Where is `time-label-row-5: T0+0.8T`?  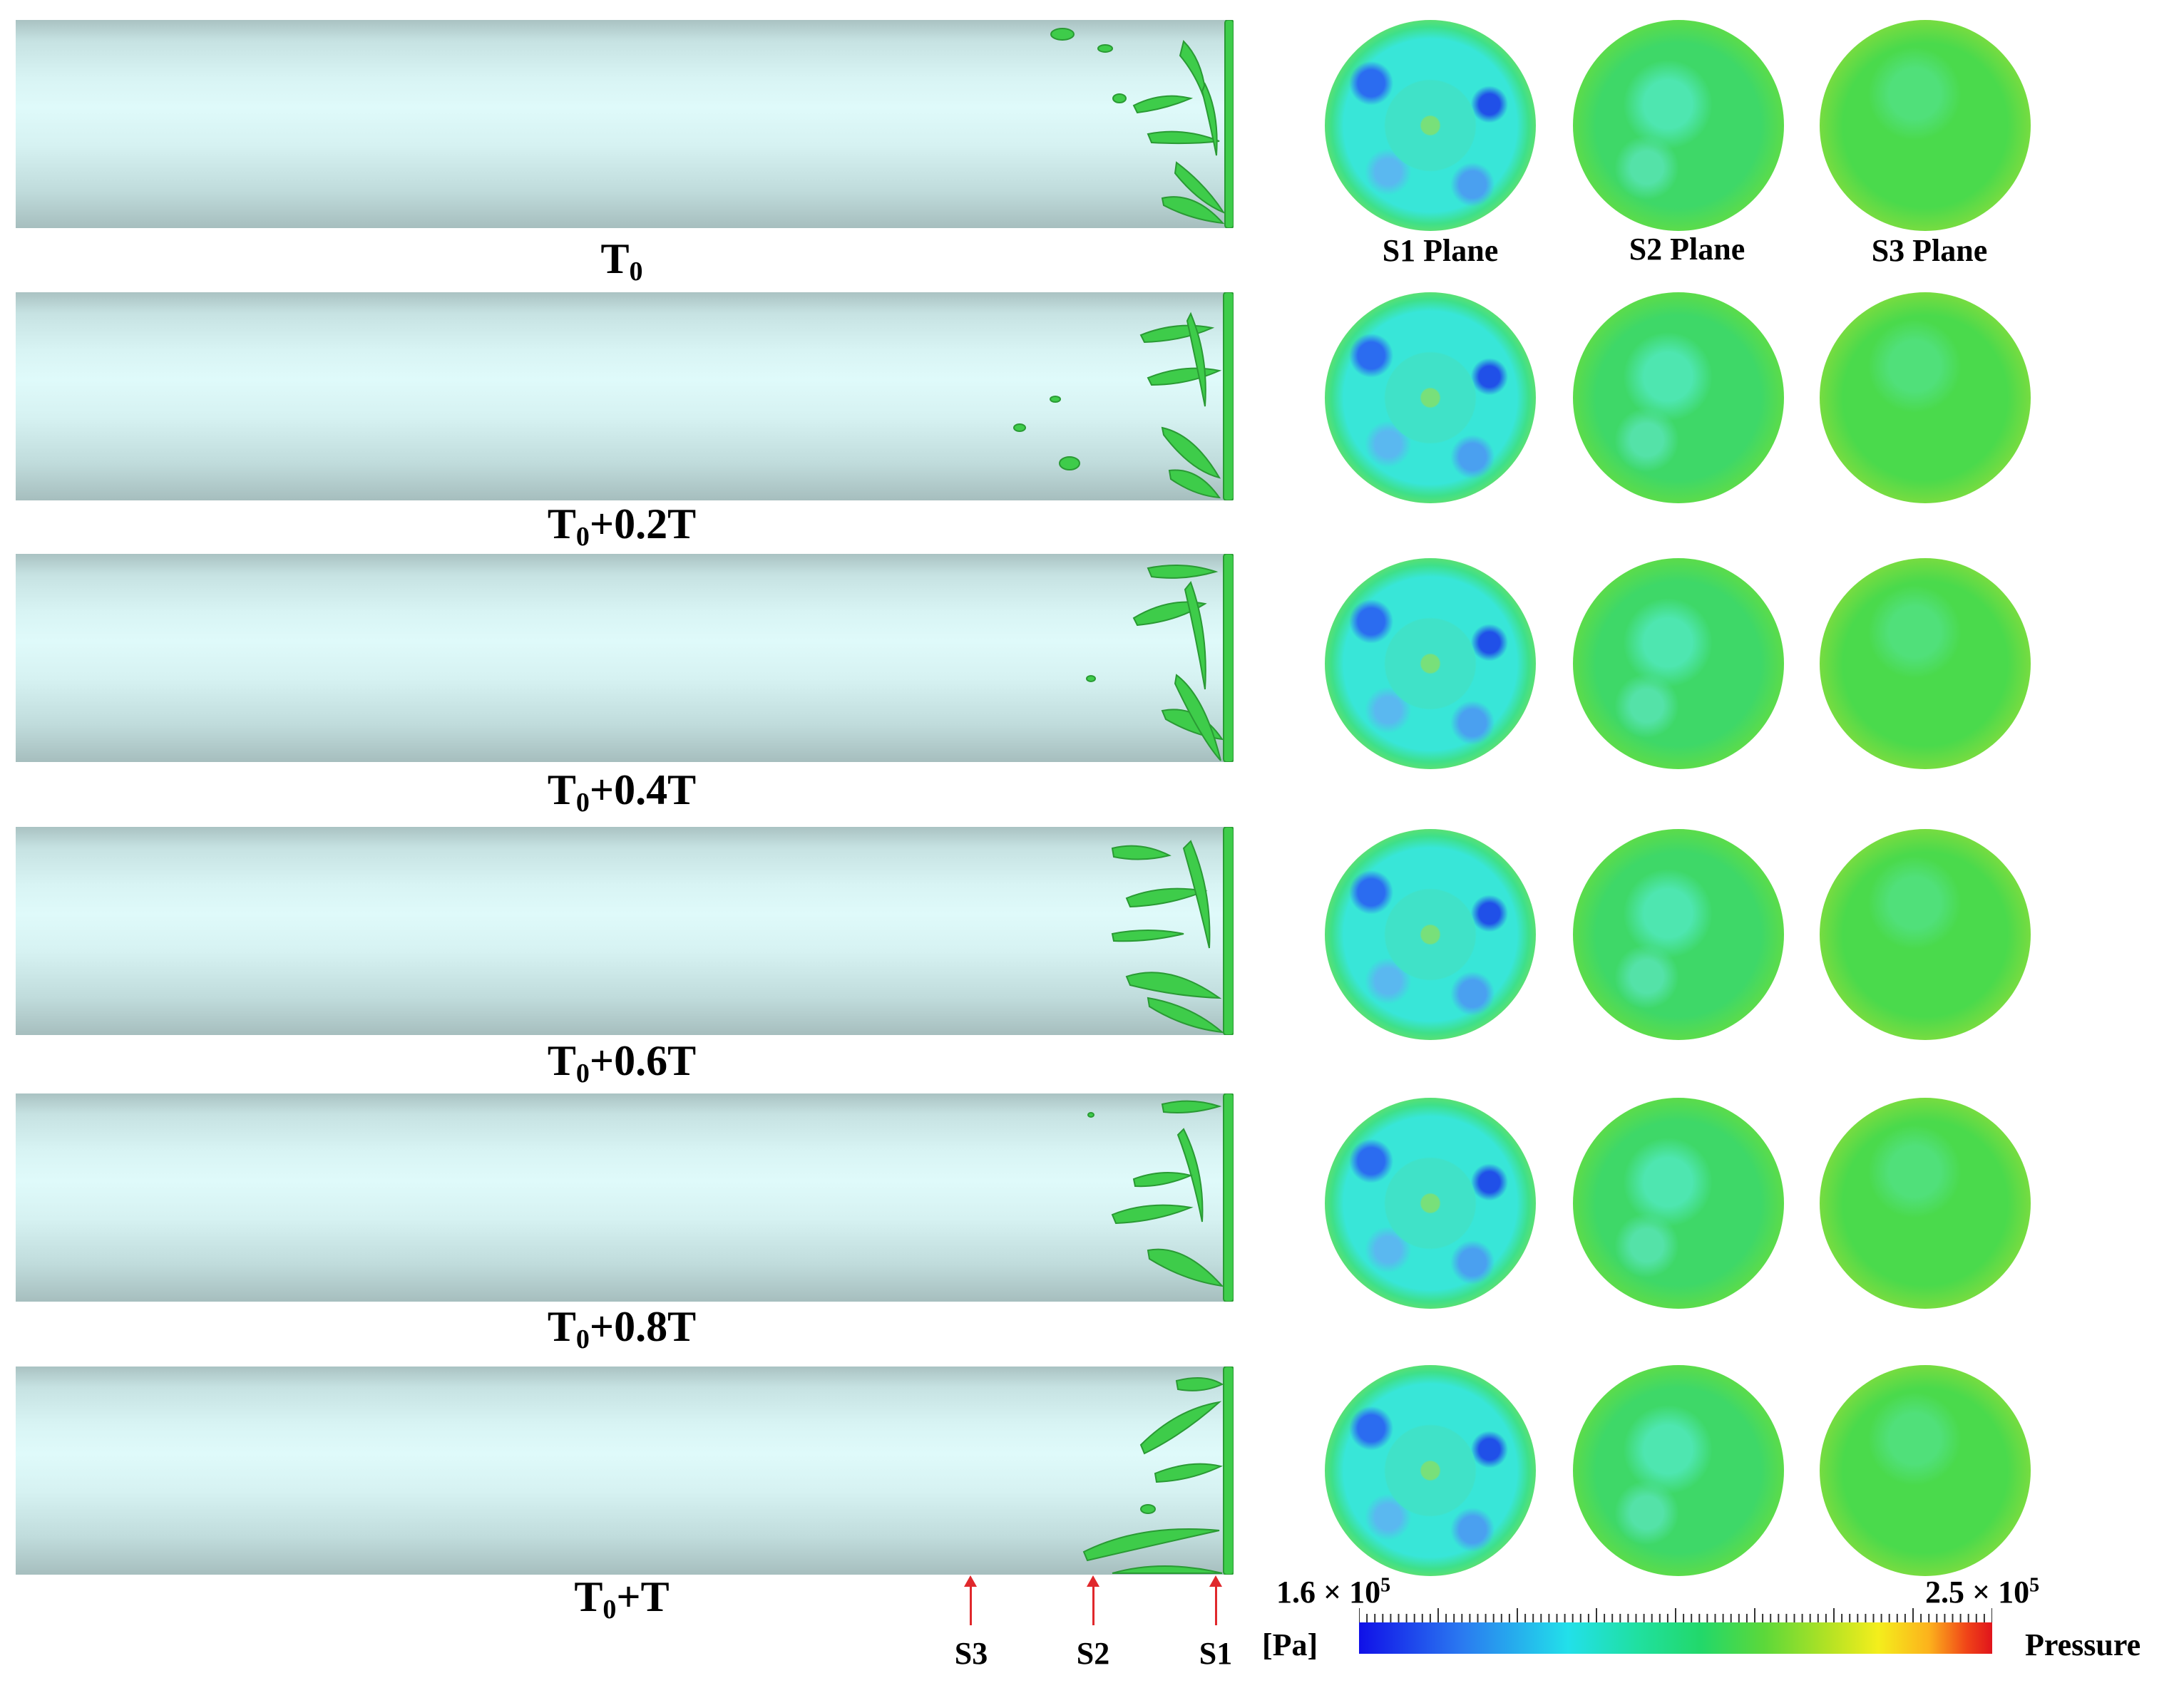
time-label-row-5: T0+0.8T is located at coordinates (622, 1328).